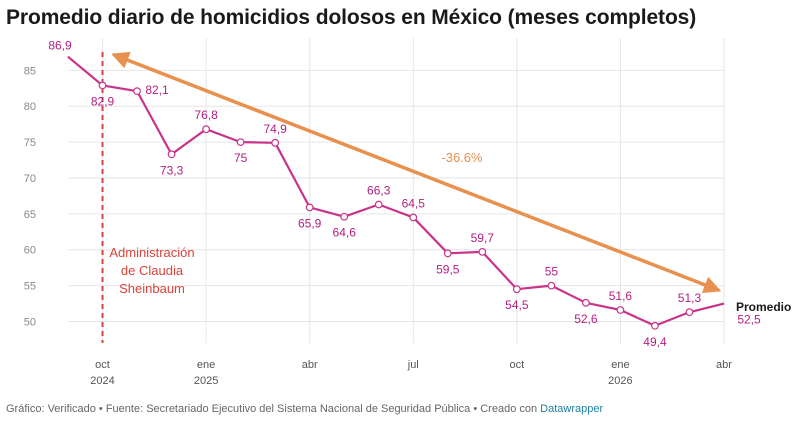 The width and height of the screenshot is (800, 429). What do you see at coordinates (151, 252) in the screenshot?
I see `administration-label-line: Administración` at bounding box center [151, 252].